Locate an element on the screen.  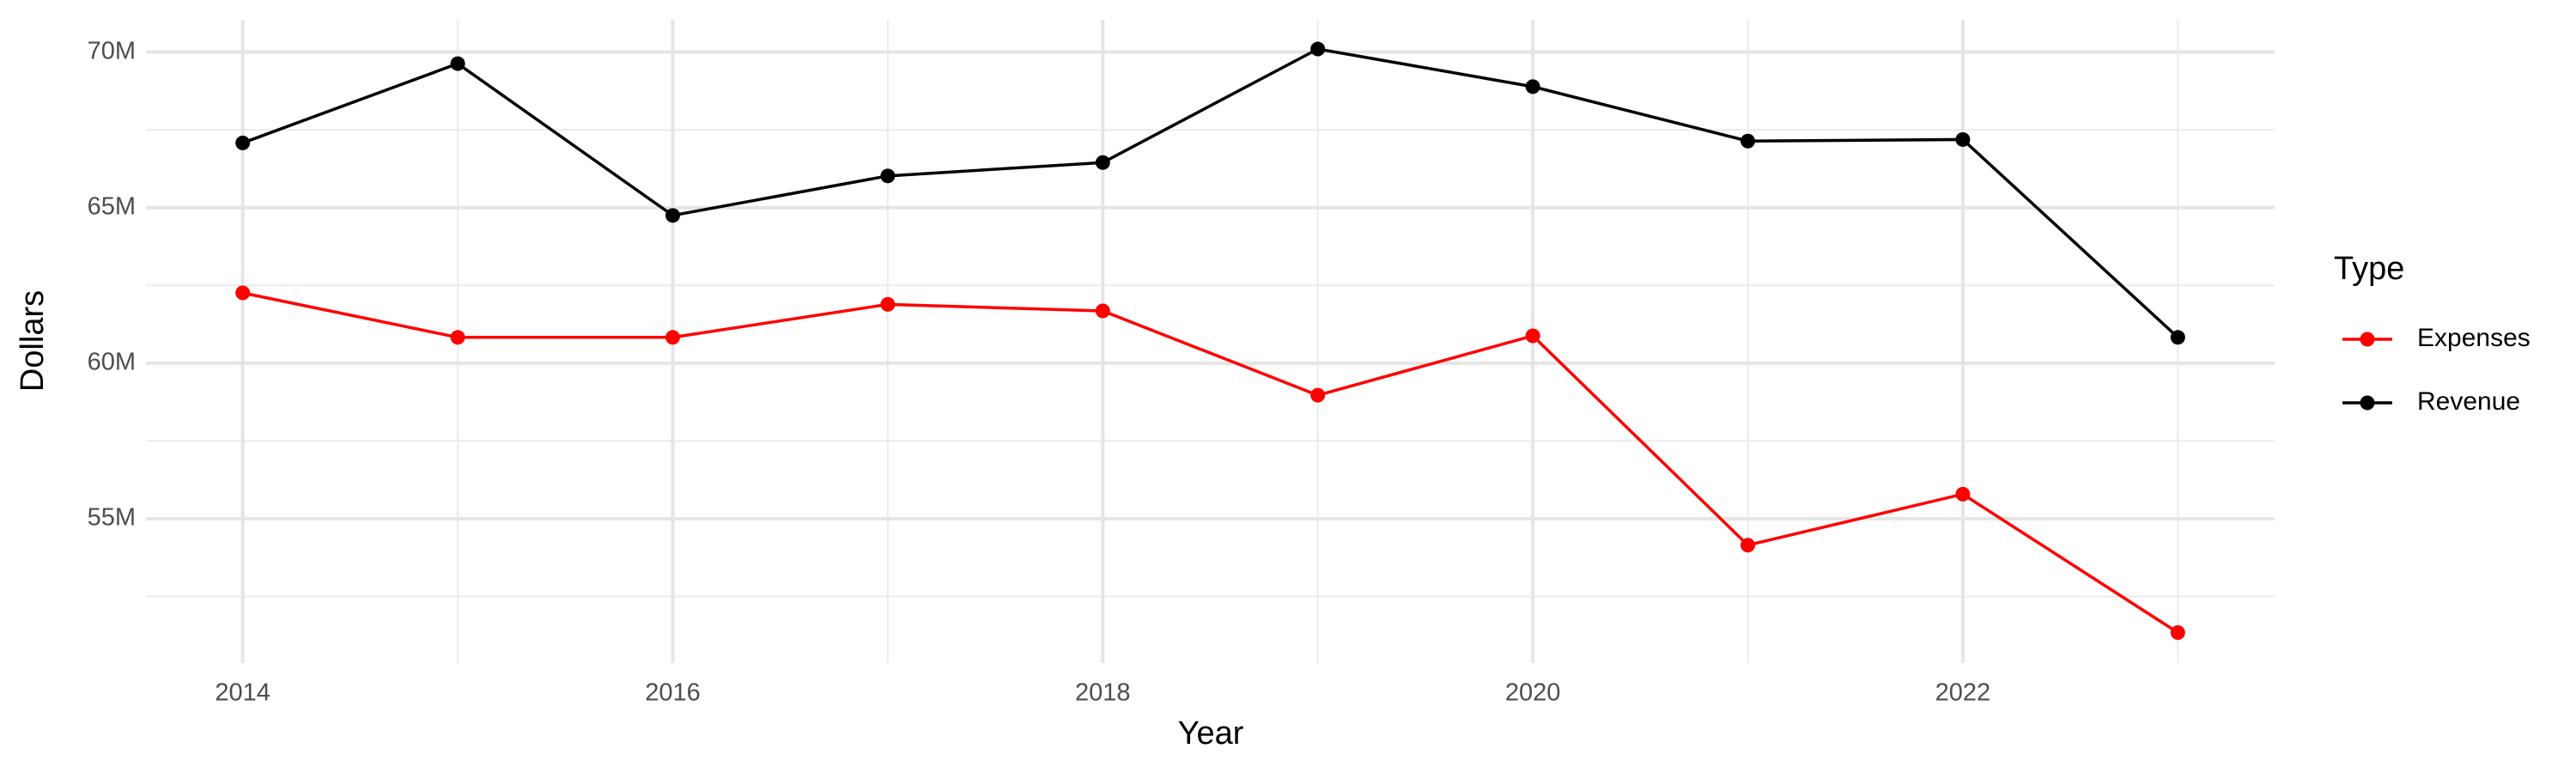
y-tick-label: 60M is located at coordinates (112, 362).